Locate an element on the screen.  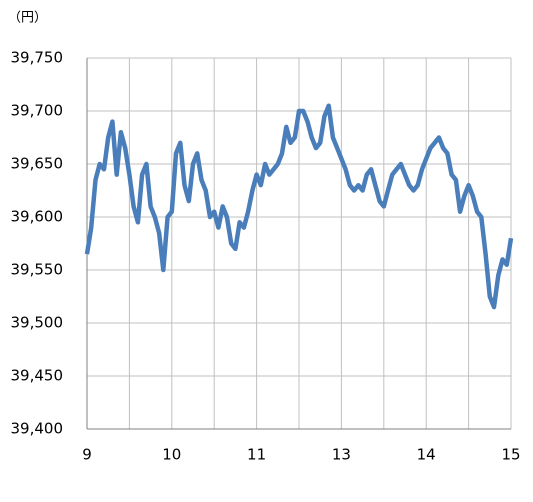
y-tick-label: 39,450 is located at coordinates (37, 376).